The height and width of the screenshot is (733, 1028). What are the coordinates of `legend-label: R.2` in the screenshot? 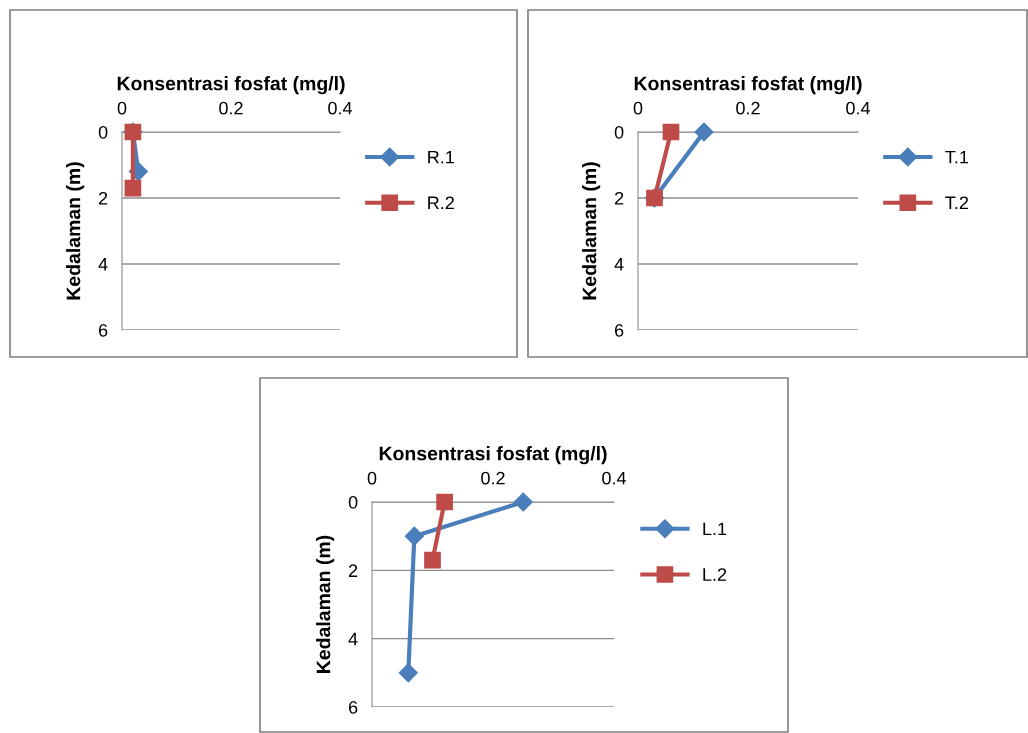 It's located at (441, 203).